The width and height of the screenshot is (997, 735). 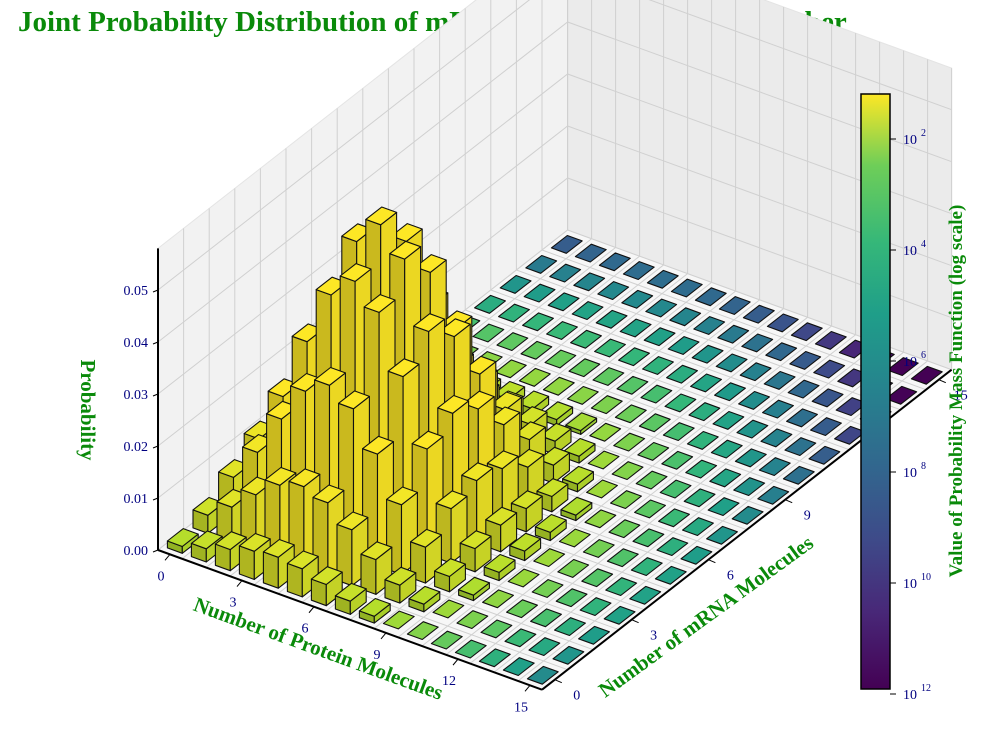 What do you see at coordinates (638, 271) in the screenshot?
I see `bar-p3-m15` at bounding box center [638, 271].